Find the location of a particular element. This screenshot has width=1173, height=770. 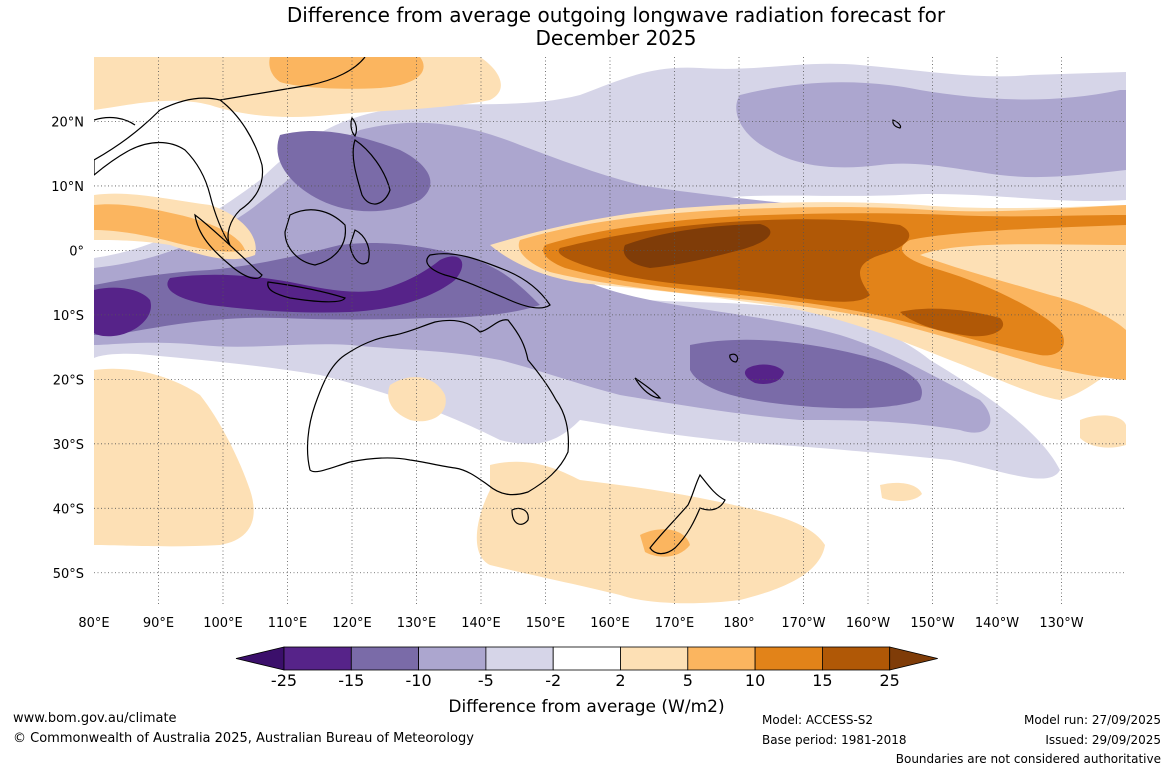

tasmania-outline is located at coordinates (520, 516).